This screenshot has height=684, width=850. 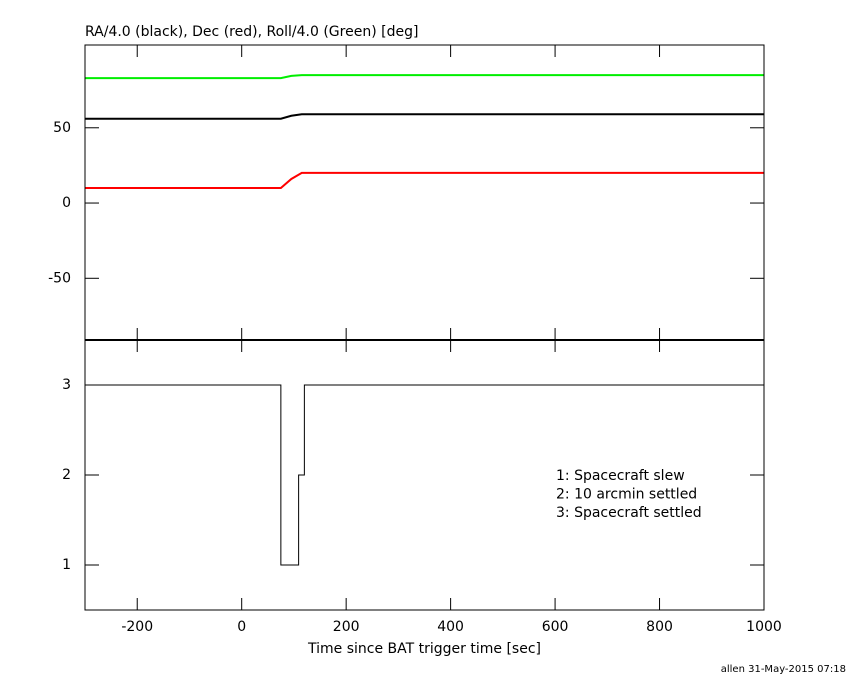 What do you see at coordinates (62, 128) in the screenshot?
I see `y-tick-label: 50` at bounding box center [62, 128].